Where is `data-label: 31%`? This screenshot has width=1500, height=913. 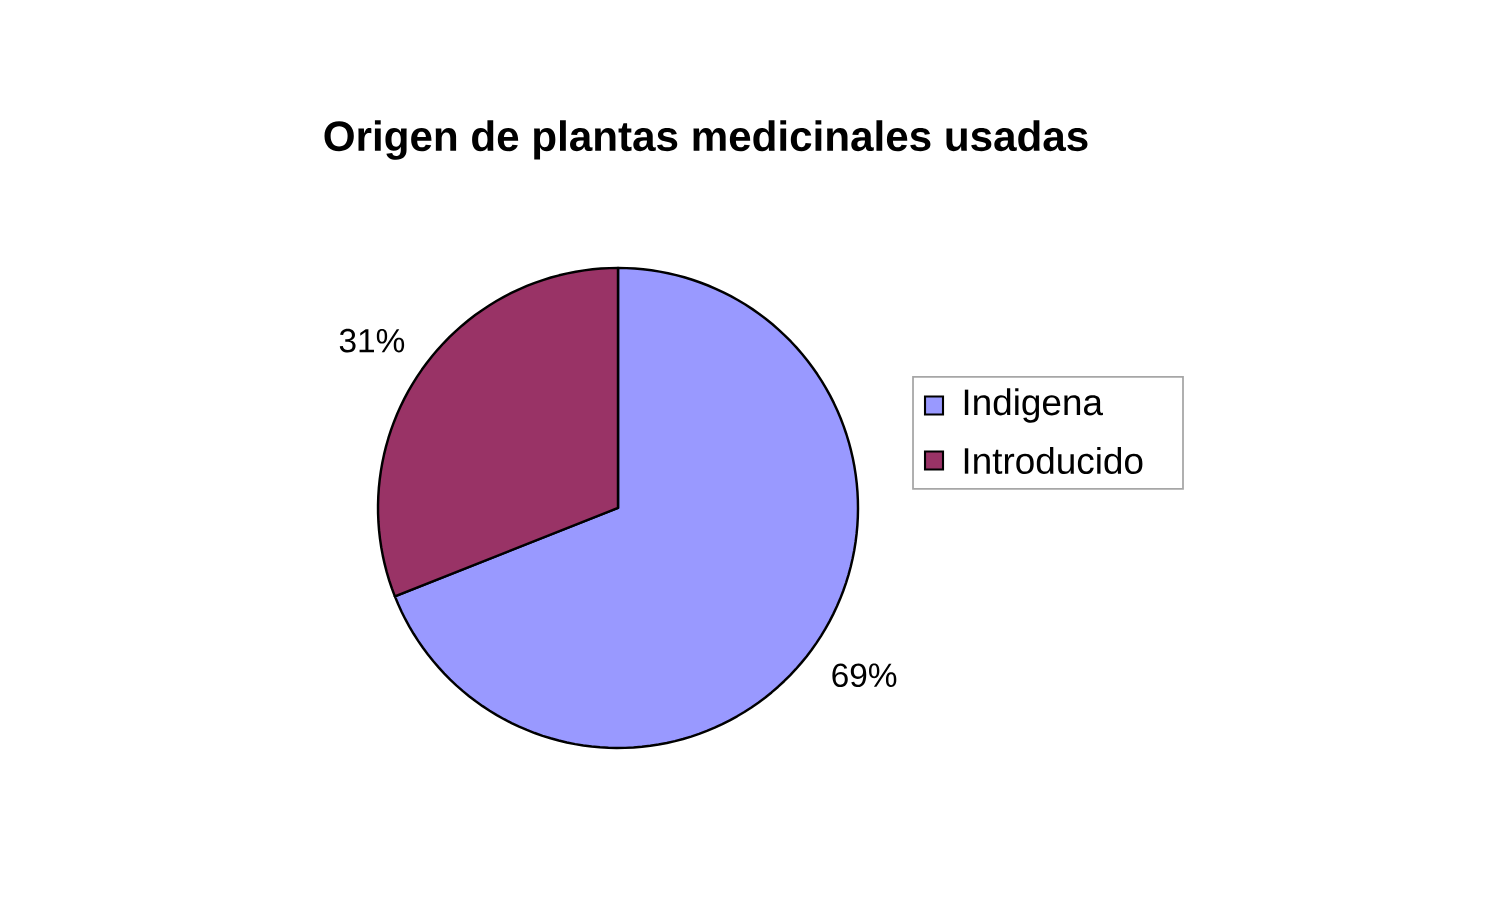 data-label: 31% is located at coordinates (372, 340).